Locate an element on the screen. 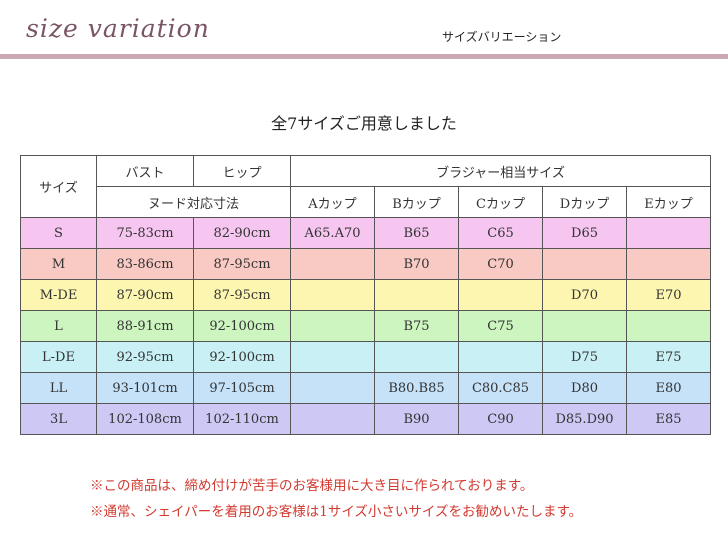 The image size is (728, 550). table-row: L-DE 92-95cm 92-100cm D75 E75 is located at coordinates (365, 357).